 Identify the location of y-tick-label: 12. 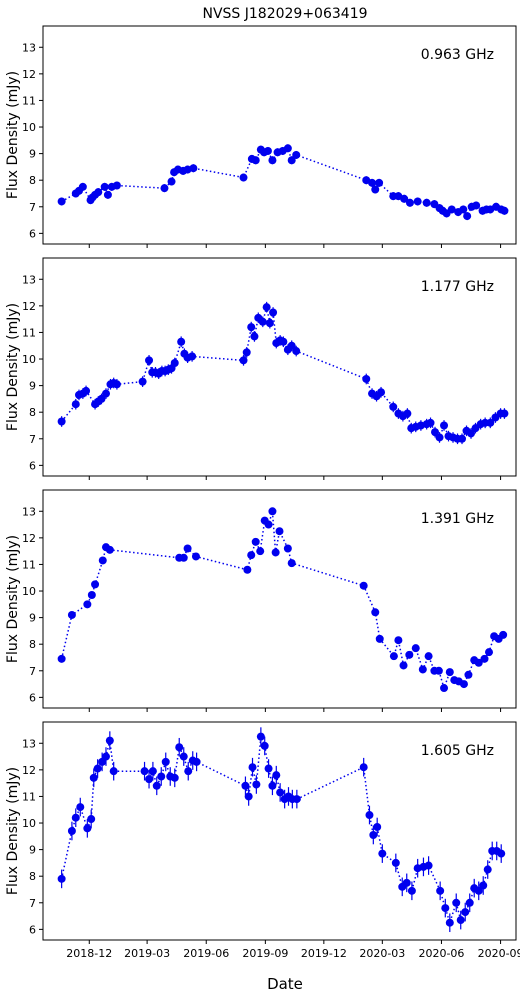
(29, 770).